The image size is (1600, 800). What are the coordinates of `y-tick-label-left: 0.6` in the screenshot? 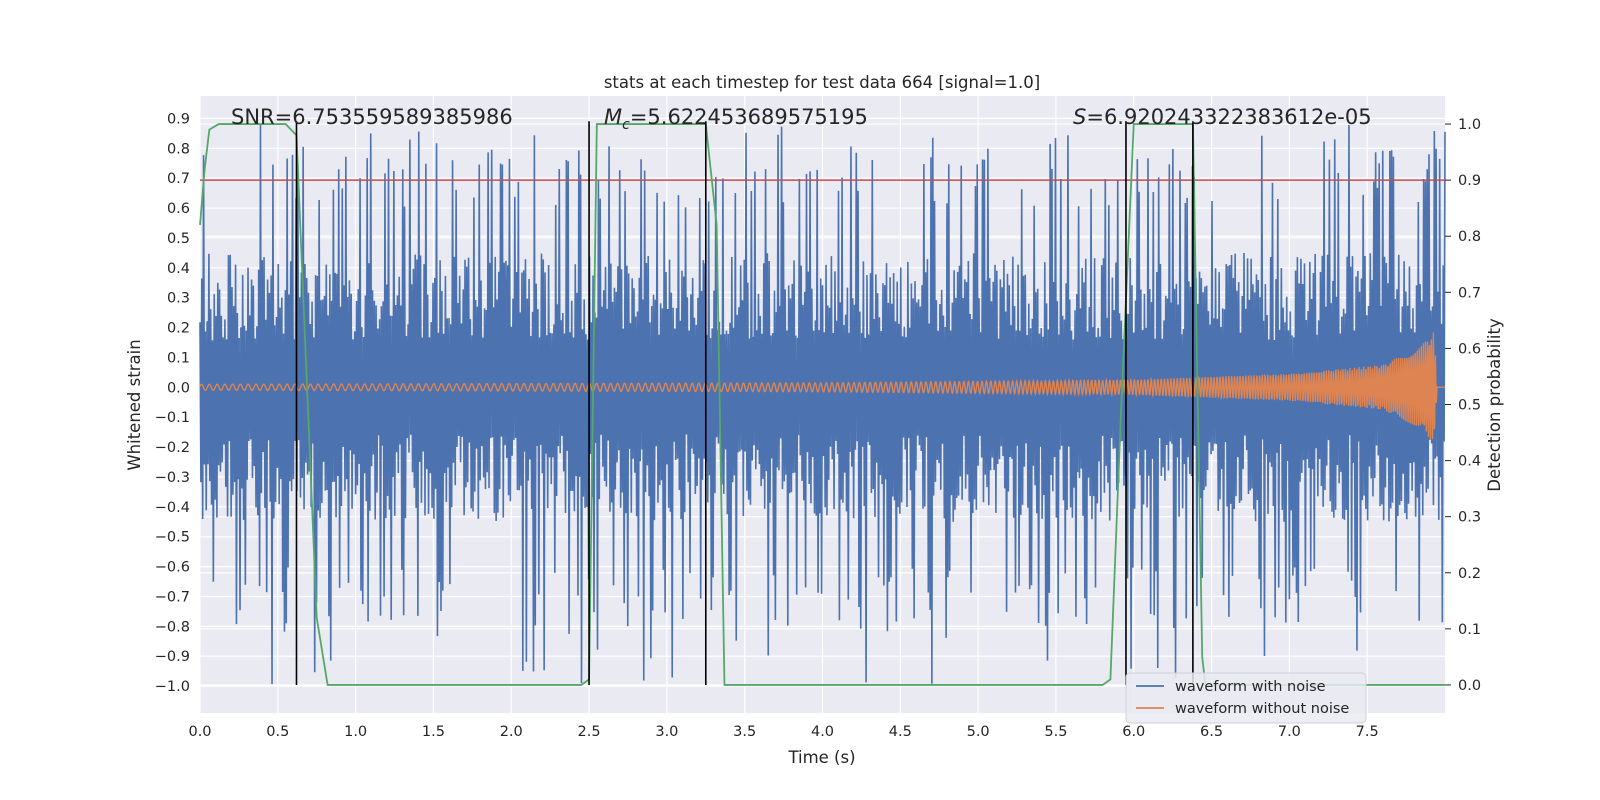 It's located at (178, 209).